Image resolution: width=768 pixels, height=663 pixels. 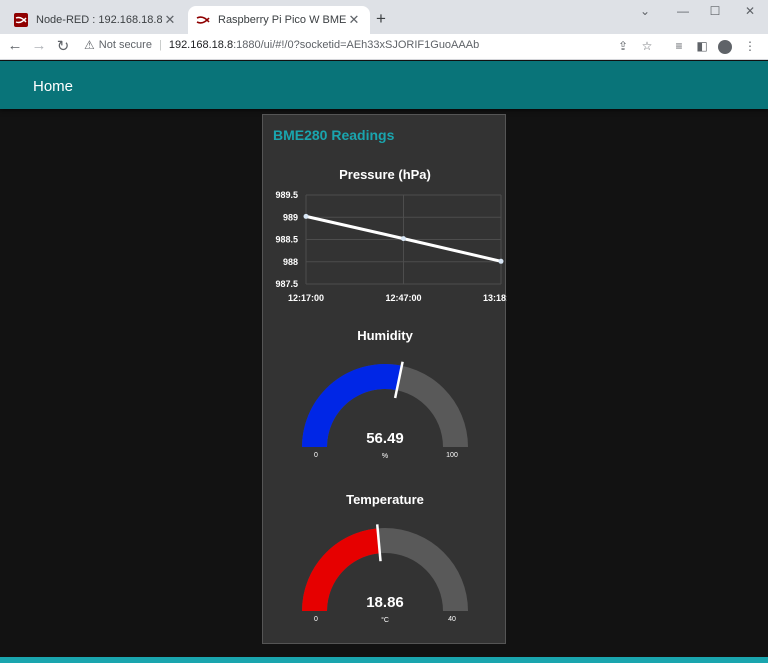 What do you see at coordinates (750, 46) in the screenshot?
I see `menu-icon: ⋮` at bounding box center [750, 46].